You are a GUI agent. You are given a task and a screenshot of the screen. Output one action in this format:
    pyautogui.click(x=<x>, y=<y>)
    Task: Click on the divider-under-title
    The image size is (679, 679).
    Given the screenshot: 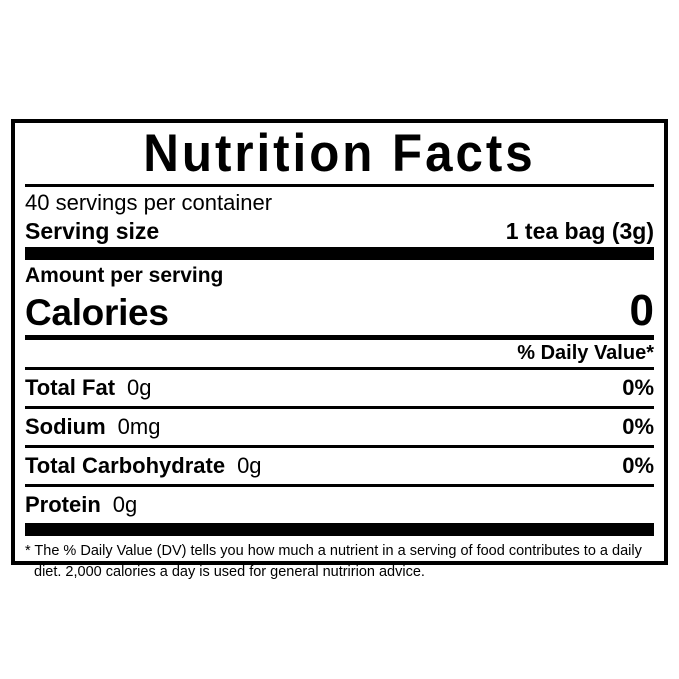 What is the action you would take?
    pyautogui.click(x=339, y=185)
    